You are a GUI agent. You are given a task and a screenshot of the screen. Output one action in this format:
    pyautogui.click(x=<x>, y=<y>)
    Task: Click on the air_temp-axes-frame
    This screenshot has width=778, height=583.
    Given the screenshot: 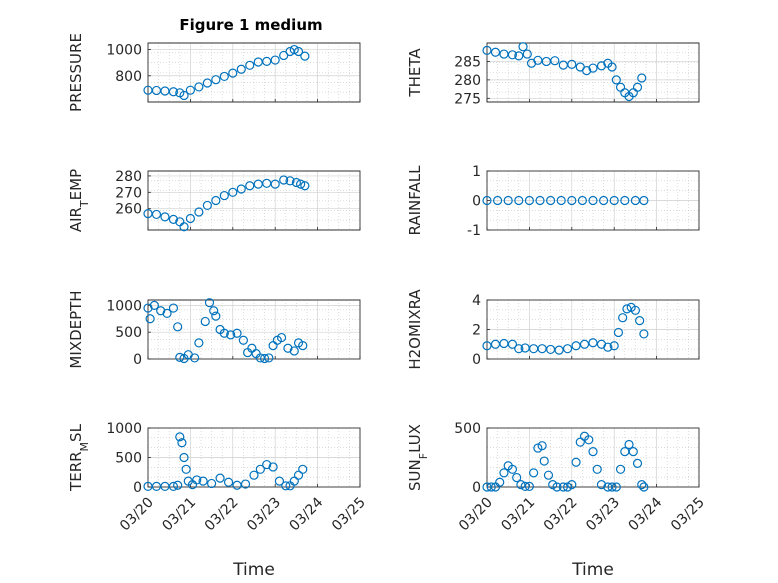 What is the action you would take?
    pyautogui.click(x=254, y=200)
    